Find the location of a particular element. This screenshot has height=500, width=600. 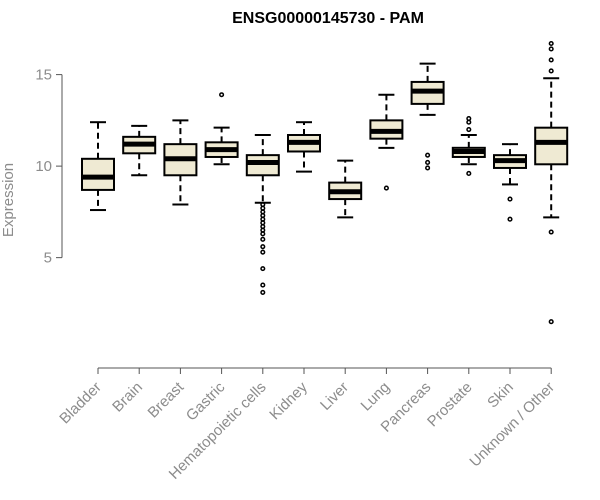

y-tick-label: 15 is located at coordinates (43, 75).